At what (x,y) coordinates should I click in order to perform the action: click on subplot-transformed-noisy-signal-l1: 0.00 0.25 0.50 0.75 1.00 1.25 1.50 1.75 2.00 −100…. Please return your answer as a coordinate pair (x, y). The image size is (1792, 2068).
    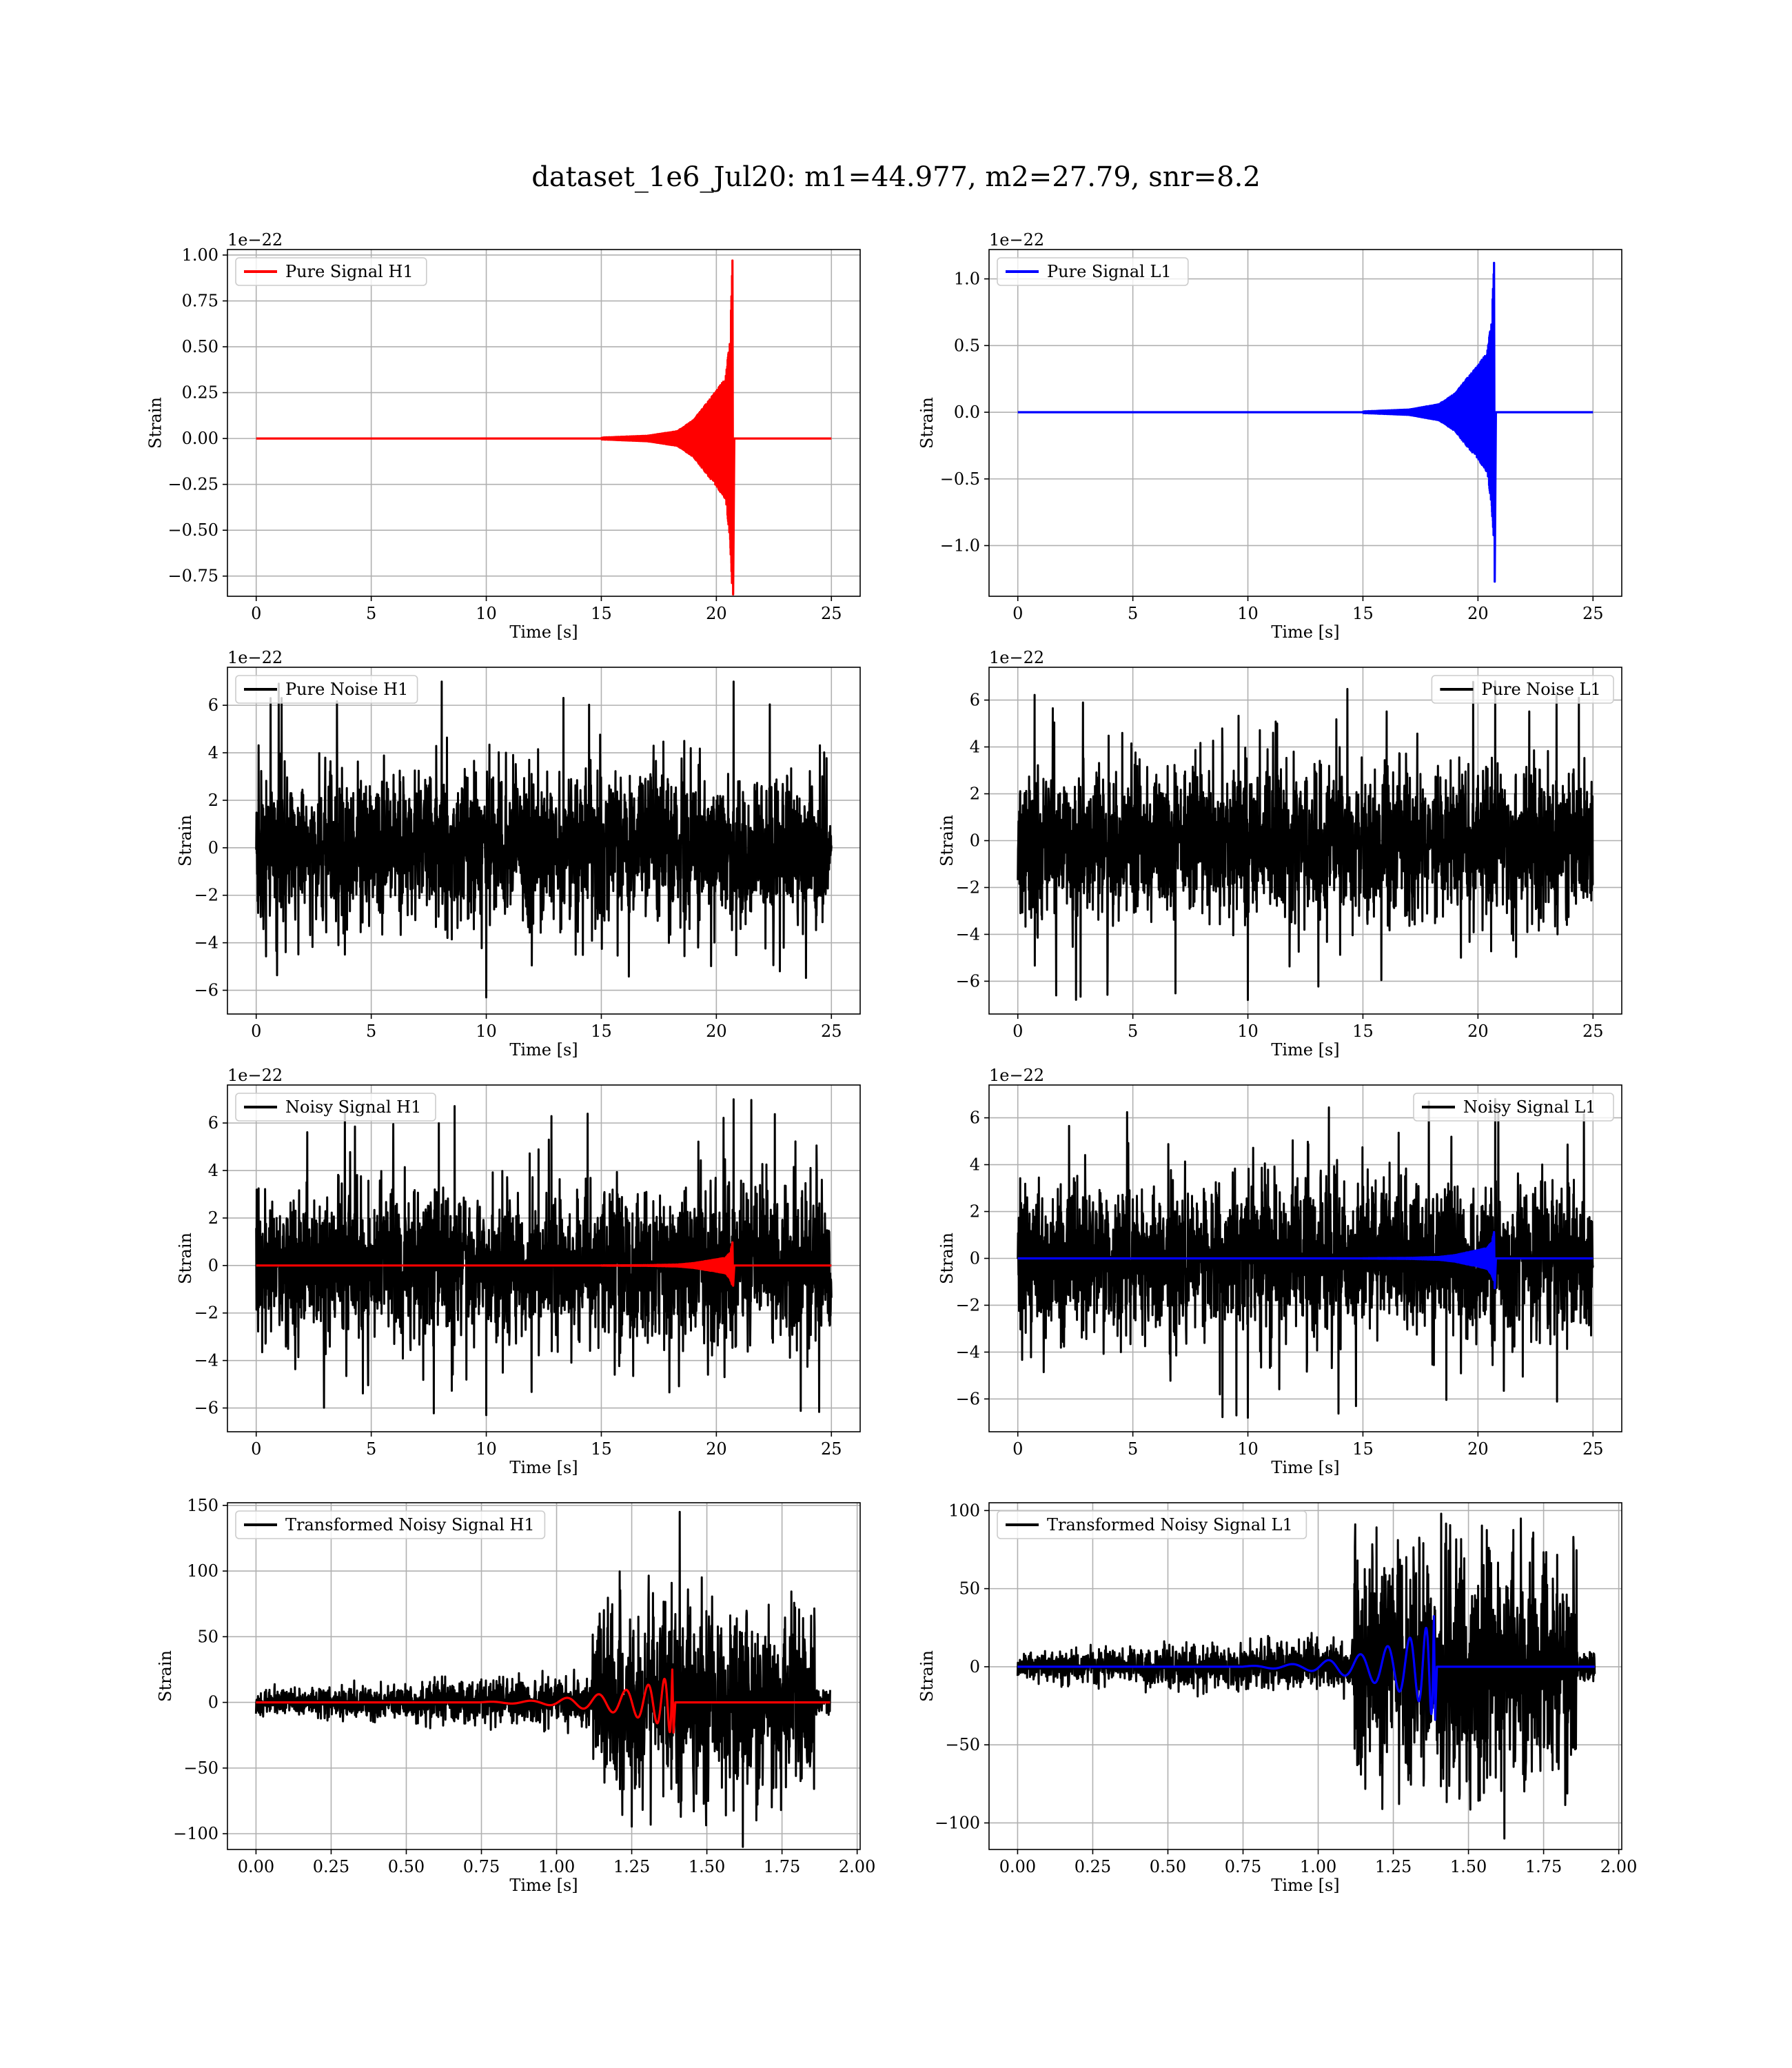
    Looking at the image, I should click on (1277, 1698).